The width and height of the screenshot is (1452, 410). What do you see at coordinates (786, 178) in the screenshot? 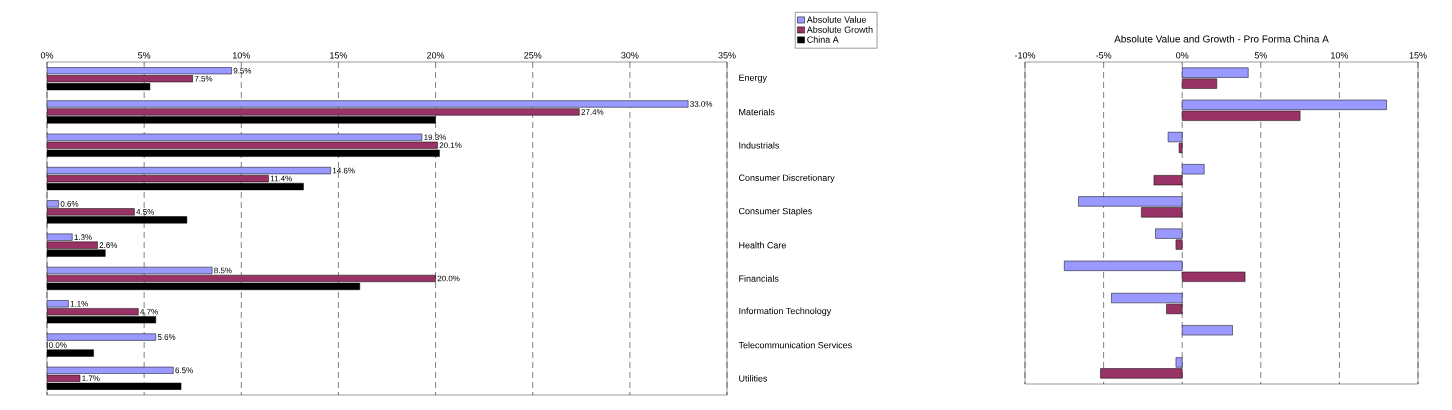
I see `y-tick-label: Consumer Discretionary` at bounding box center [786, 178].